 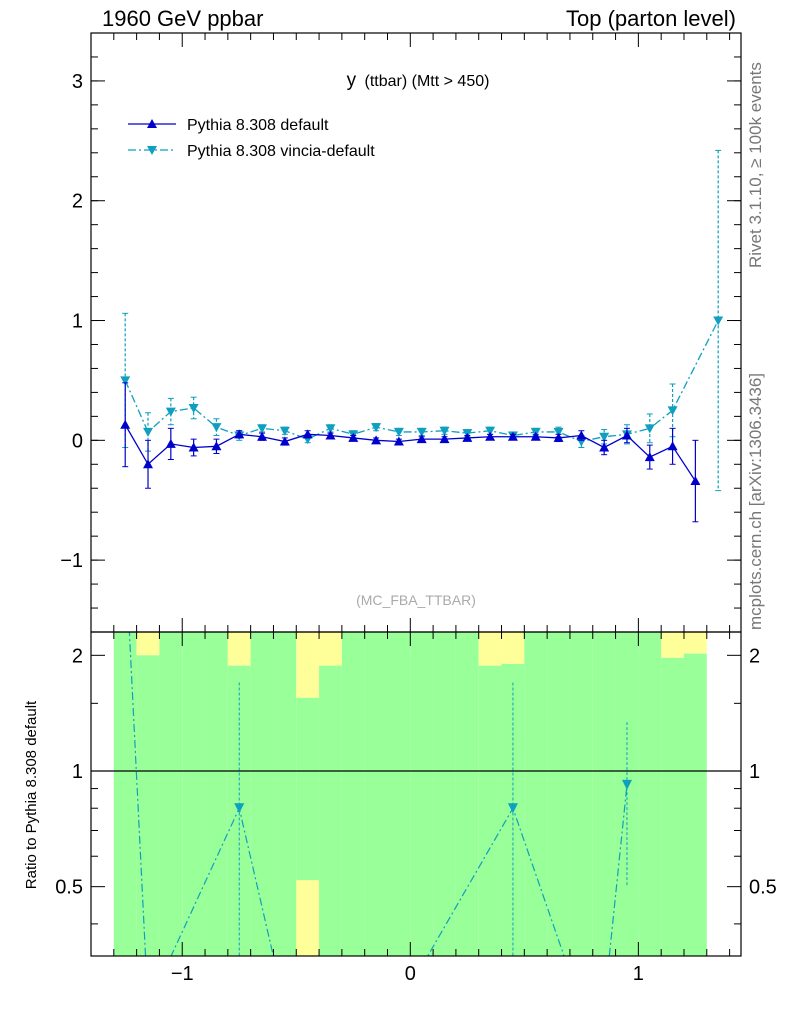 What do you see at coordinates (182, 974) in the screenshot?
I see `xtick-label: −1` at bounding box center [182, 974].